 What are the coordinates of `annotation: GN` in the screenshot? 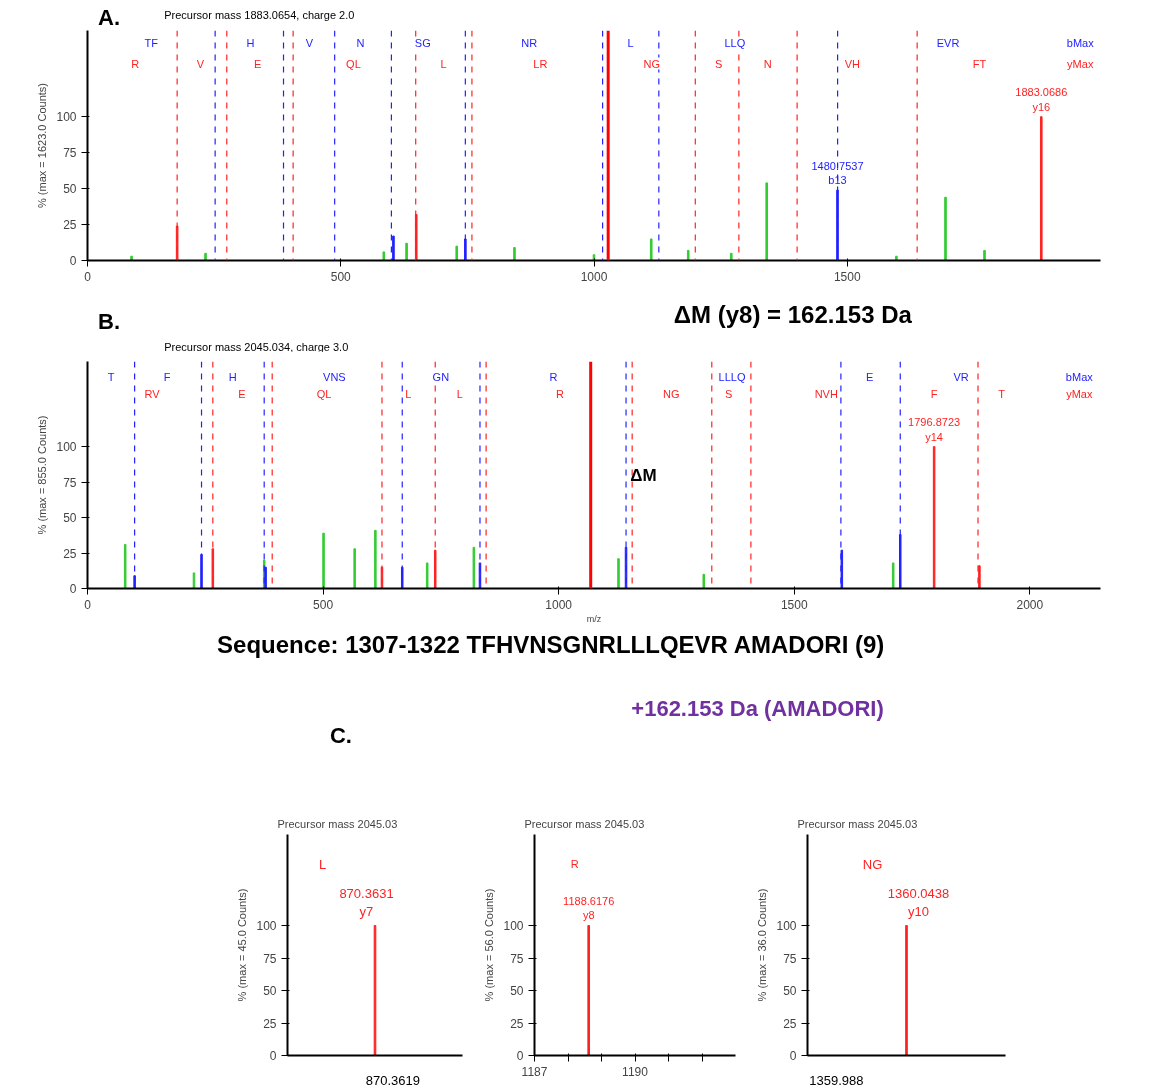 It's located at (441, 377).